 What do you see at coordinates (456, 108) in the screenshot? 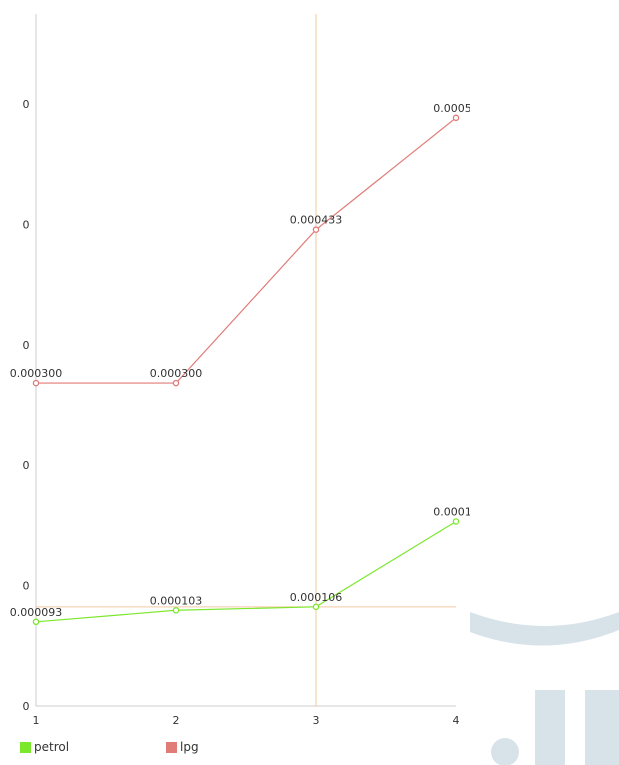
I see `data-label-lpg: 0.00053` at bounding box center [456, 108].